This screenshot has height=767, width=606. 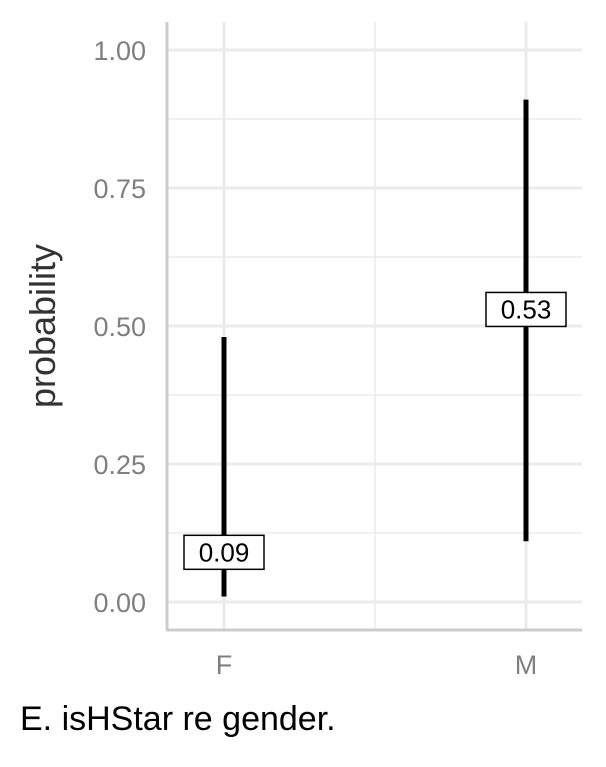 I want to click on figure-caption: E. isHStar re gender., so click(x=178, y=719).